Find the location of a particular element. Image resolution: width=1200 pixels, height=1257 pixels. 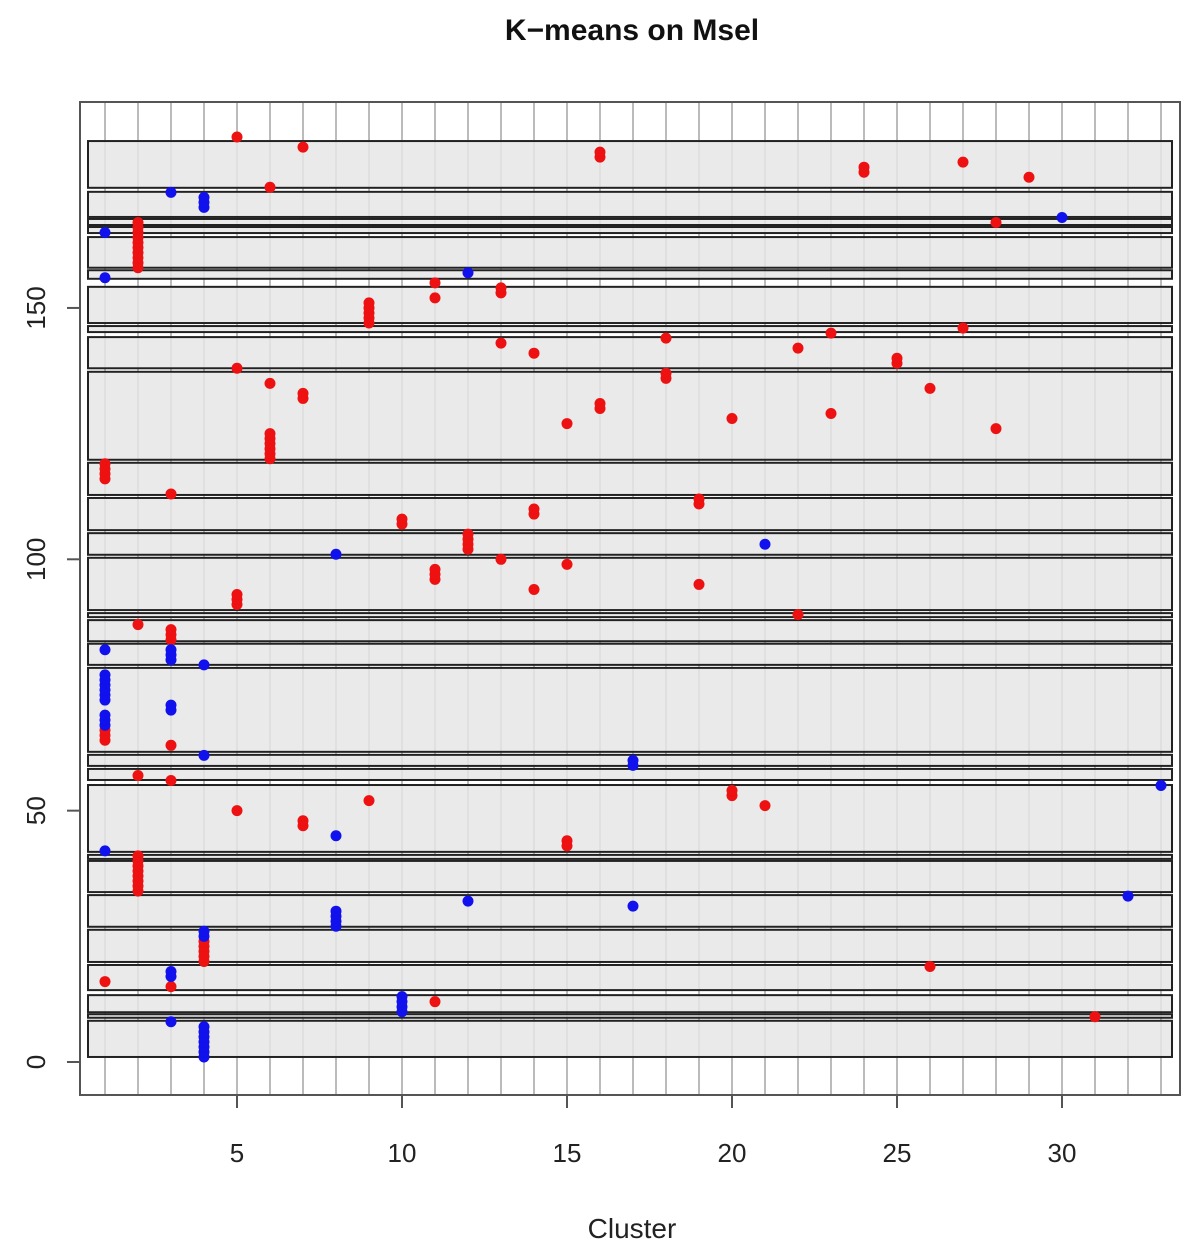

x-tick-label: 20 is located at coordinates (732, 1153).